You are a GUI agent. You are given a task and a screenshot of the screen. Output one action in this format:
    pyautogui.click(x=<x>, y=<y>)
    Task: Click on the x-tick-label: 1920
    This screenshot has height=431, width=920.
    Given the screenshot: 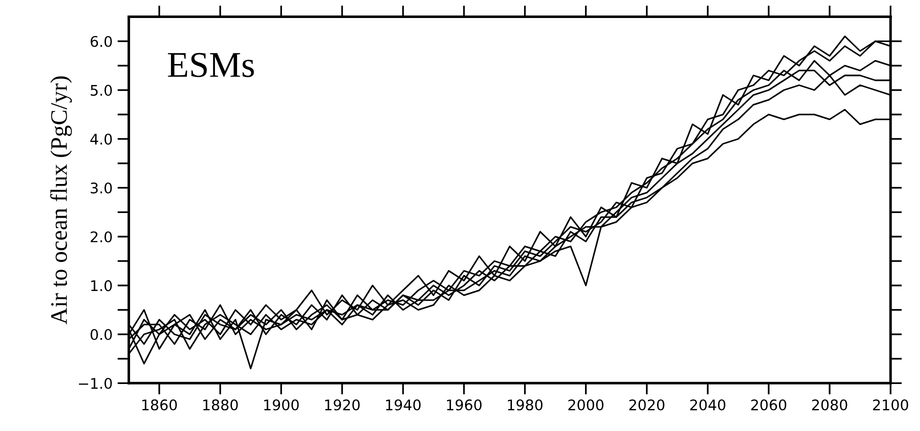 What is the action you would take?
    pyautogui.click(x=342, y=404)
    